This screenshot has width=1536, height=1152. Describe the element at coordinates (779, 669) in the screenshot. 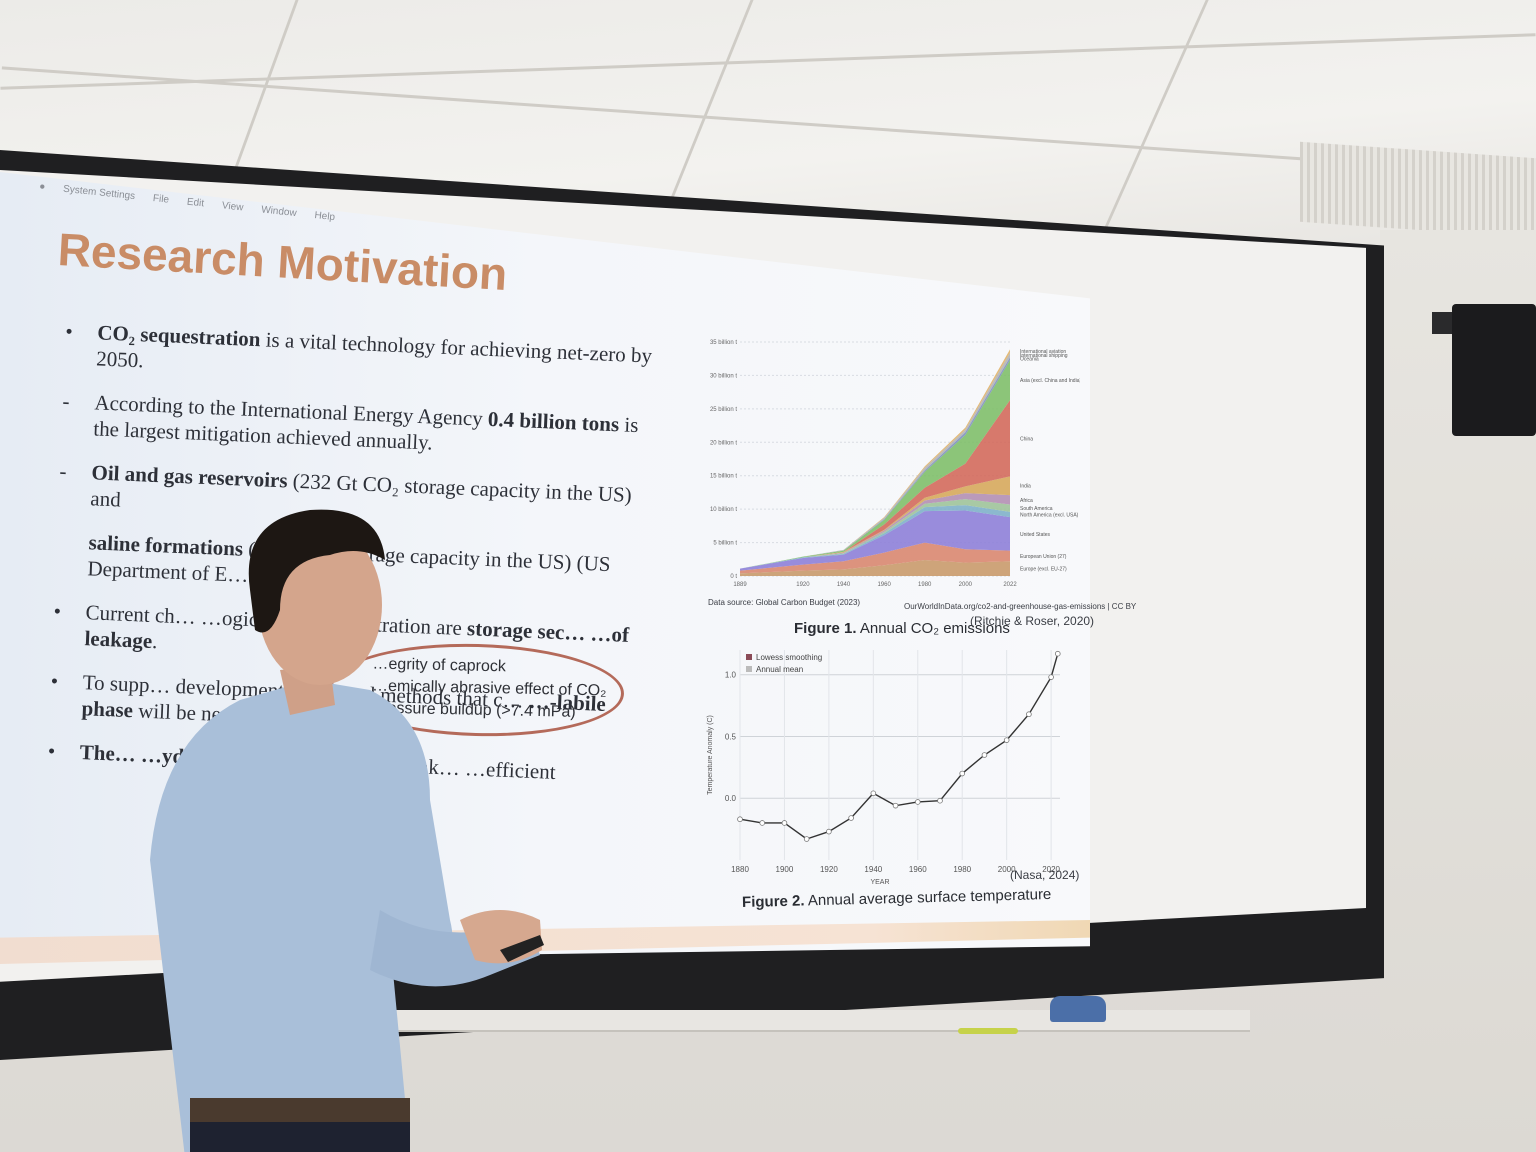

I see `legend-label: Annual mean` at that location.